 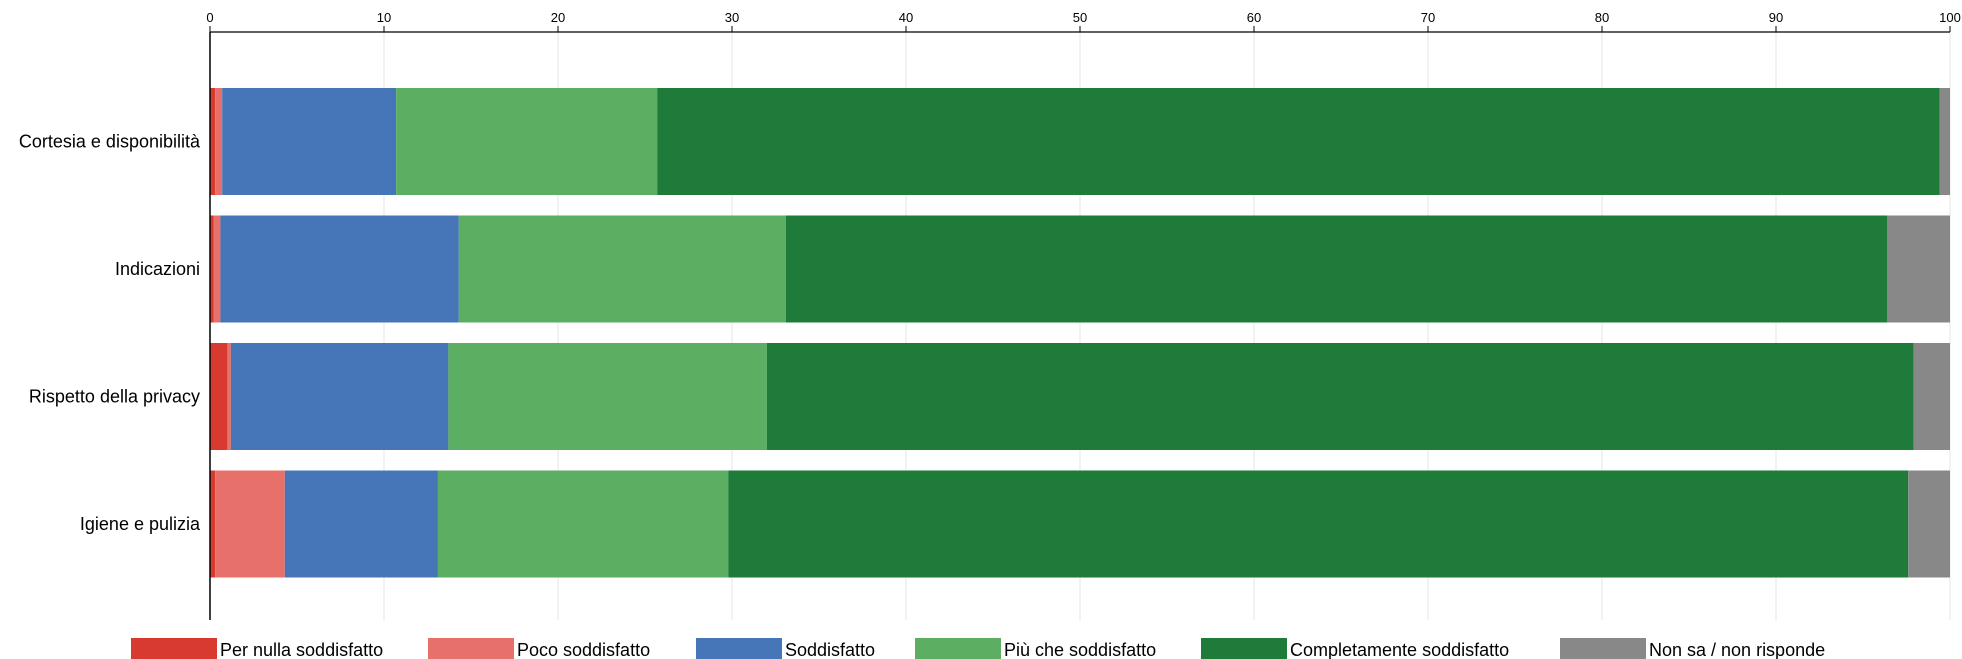 I want to click on legend-label: Più che soddisfatto, so click(x=1080, y=649).